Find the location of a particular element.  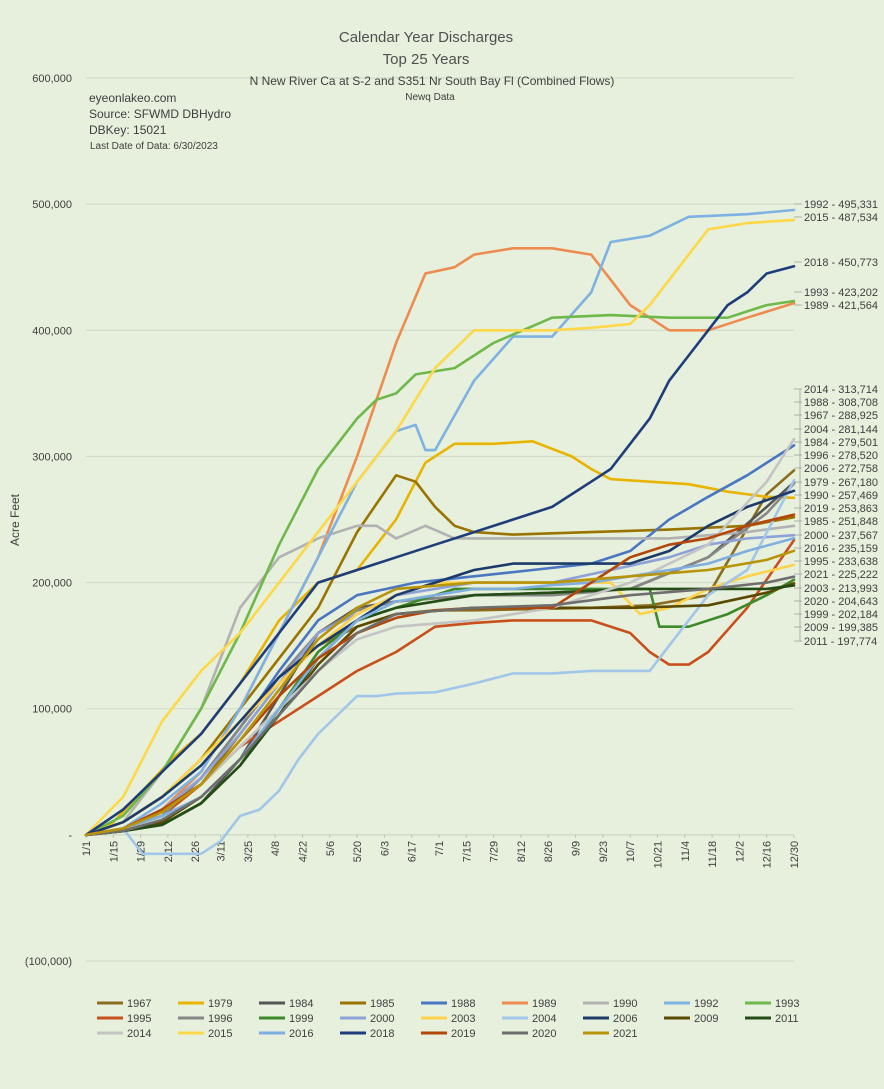

end-label-2021: 2021 - 225,222 is located at coordinates (841, 575).